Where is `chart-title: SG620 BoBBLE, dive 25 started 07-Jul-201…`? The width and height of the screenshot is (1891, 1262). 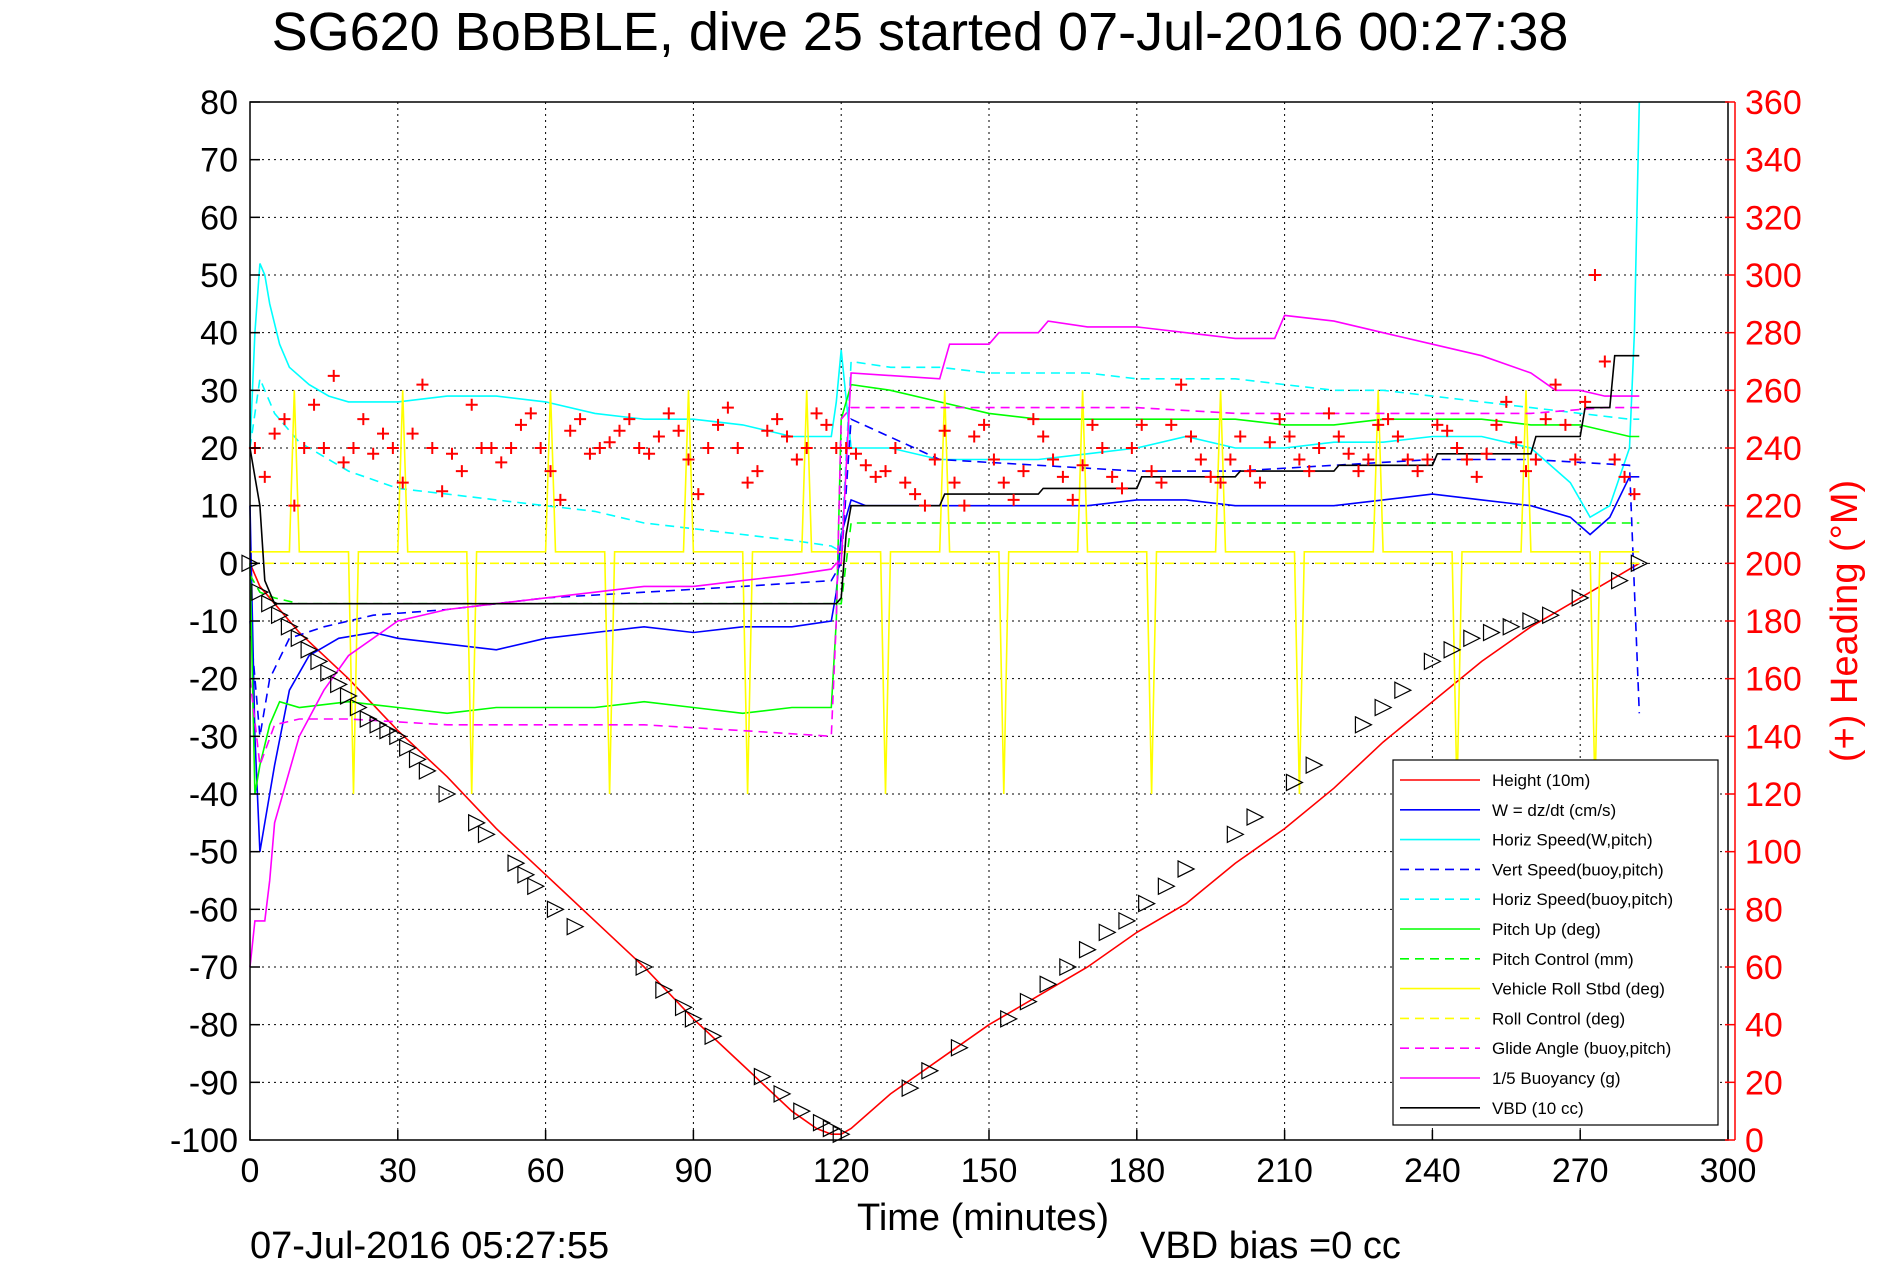
chart-title: SG620 BoBBLE, dive 25 started 07-Jul-201… is located at coordinates (920, 32).